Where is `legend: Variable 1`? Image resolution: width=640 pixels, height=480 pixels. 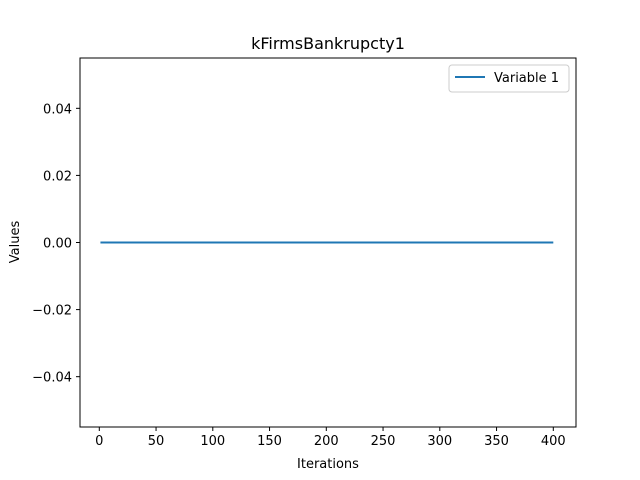 legend: Variable 1 is located at coordinates (509, 78).